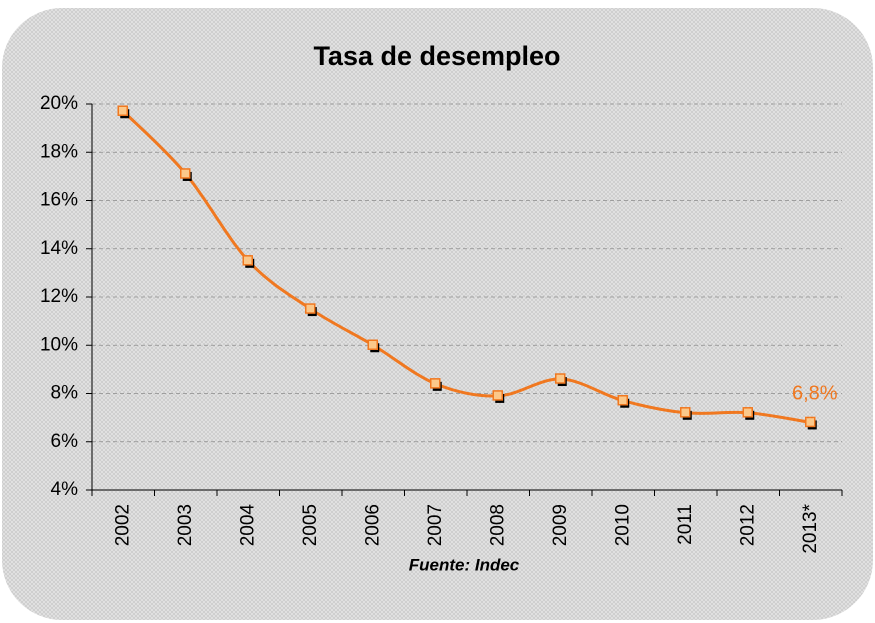 The image size is (875, 623). Describe the element at coordinates (464, 564) in the screenshot. I see `source-note: Fuente: Indec` at that location.